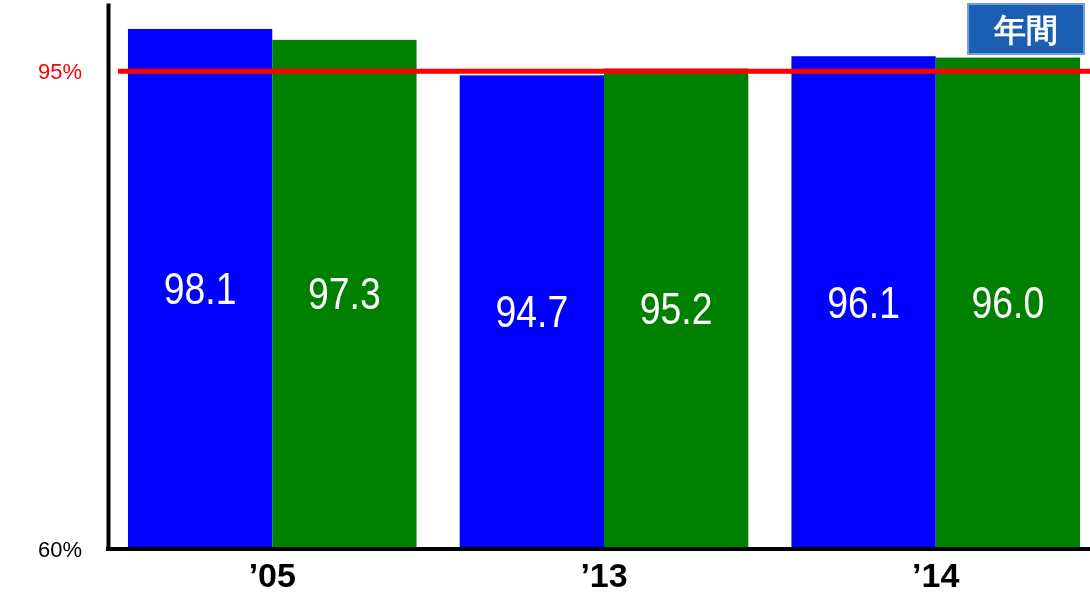 The width and height of the screenshot is (1090, 615). Describe the element at coordinates (1008, 303) in the screenshot. I see `data-label: 96.0` at that location.